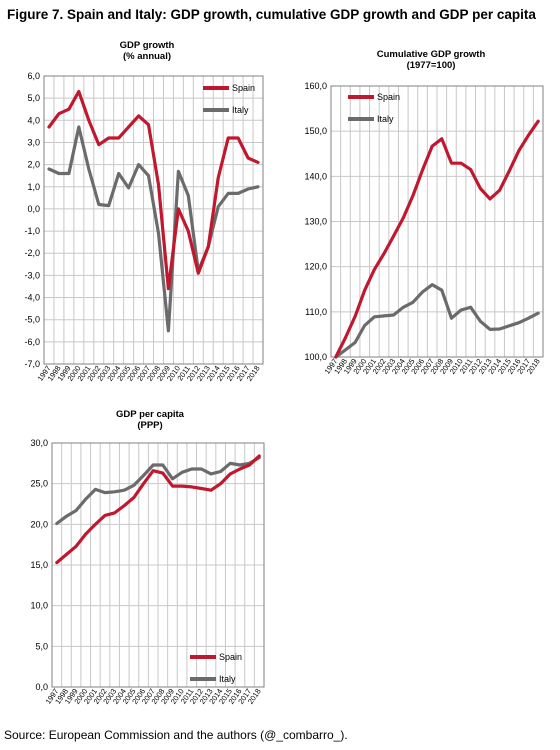 Image resolution: width=560 pixels, height=750 pixels. What do you see at coordinates (39, 484) in the screenshot?
I see `y-tick-label: 25,0` at bounding box center [39, 484].